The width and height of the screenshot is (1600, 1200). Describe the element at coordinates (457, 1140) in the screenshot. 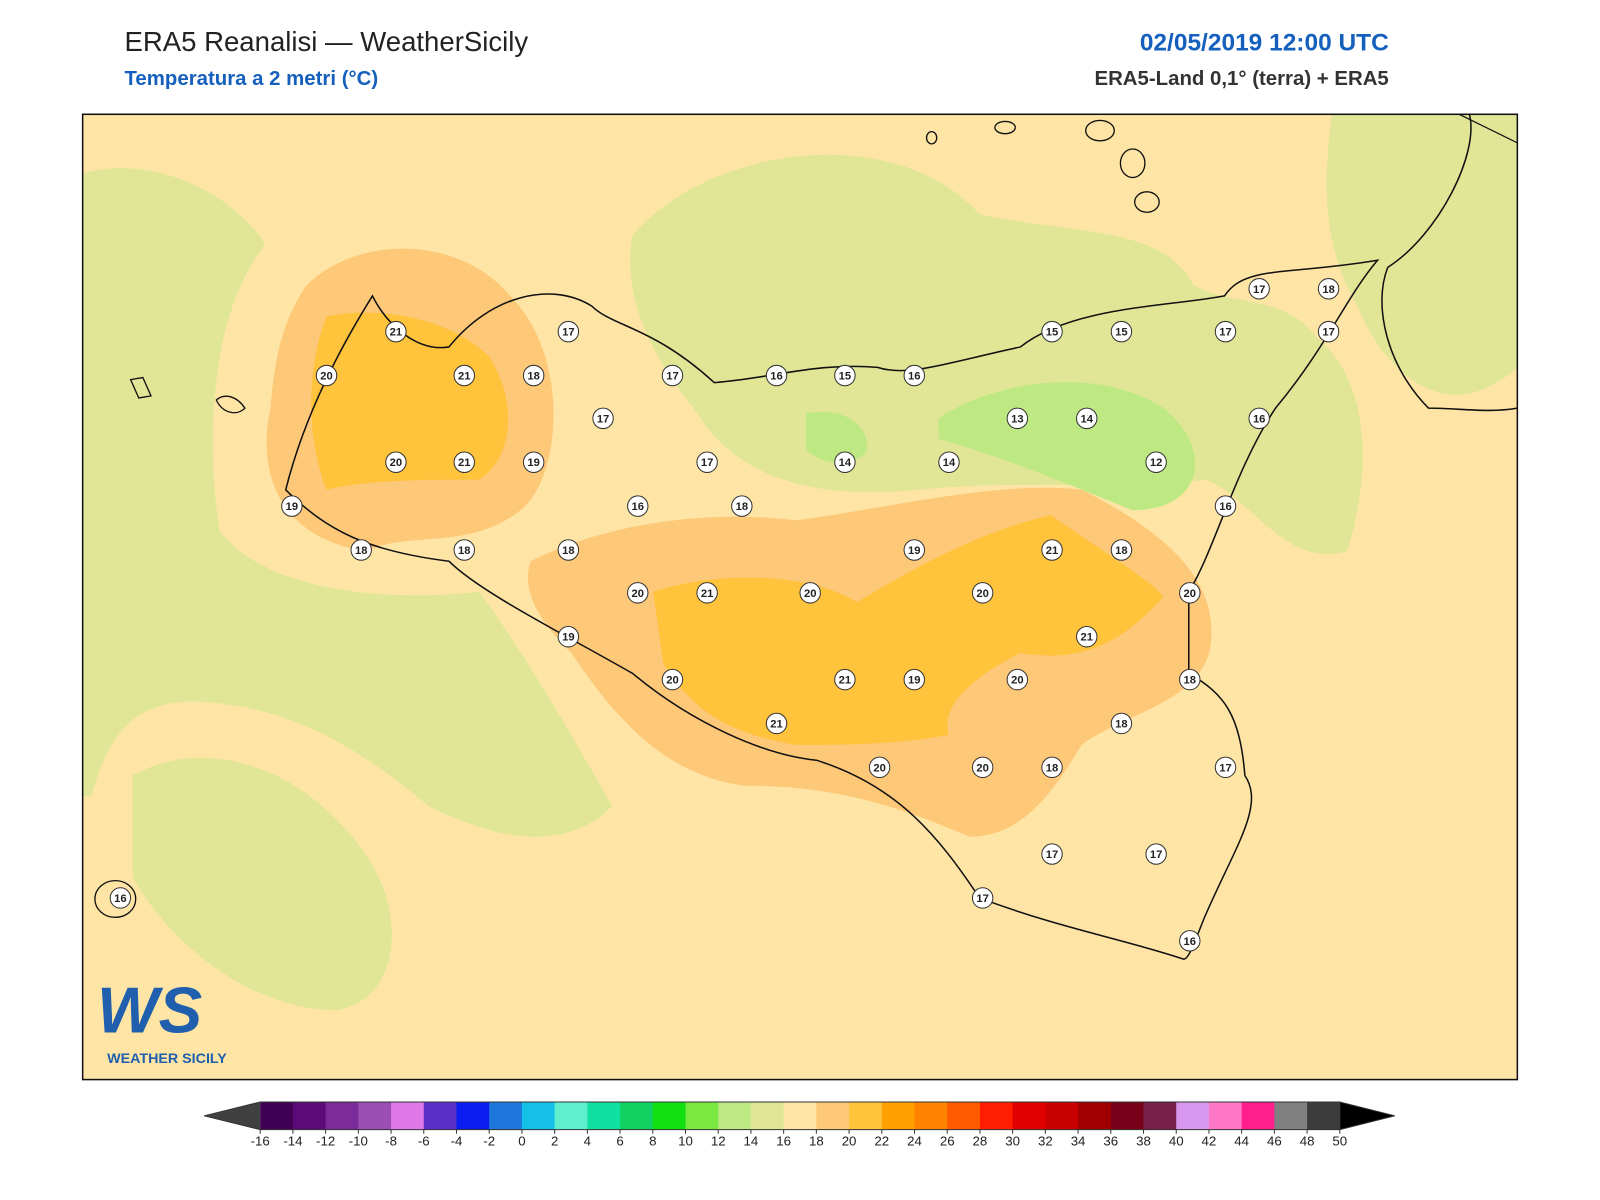

I see `colorbar-tick-label: -4` at that location.